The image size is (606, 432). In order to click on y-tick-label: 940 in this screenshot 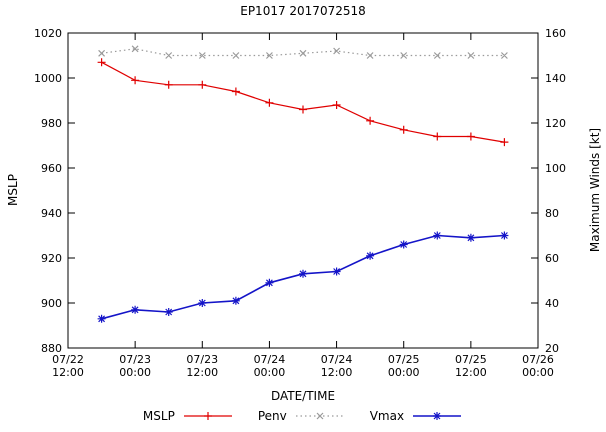, I will do `click(51, 213)`.